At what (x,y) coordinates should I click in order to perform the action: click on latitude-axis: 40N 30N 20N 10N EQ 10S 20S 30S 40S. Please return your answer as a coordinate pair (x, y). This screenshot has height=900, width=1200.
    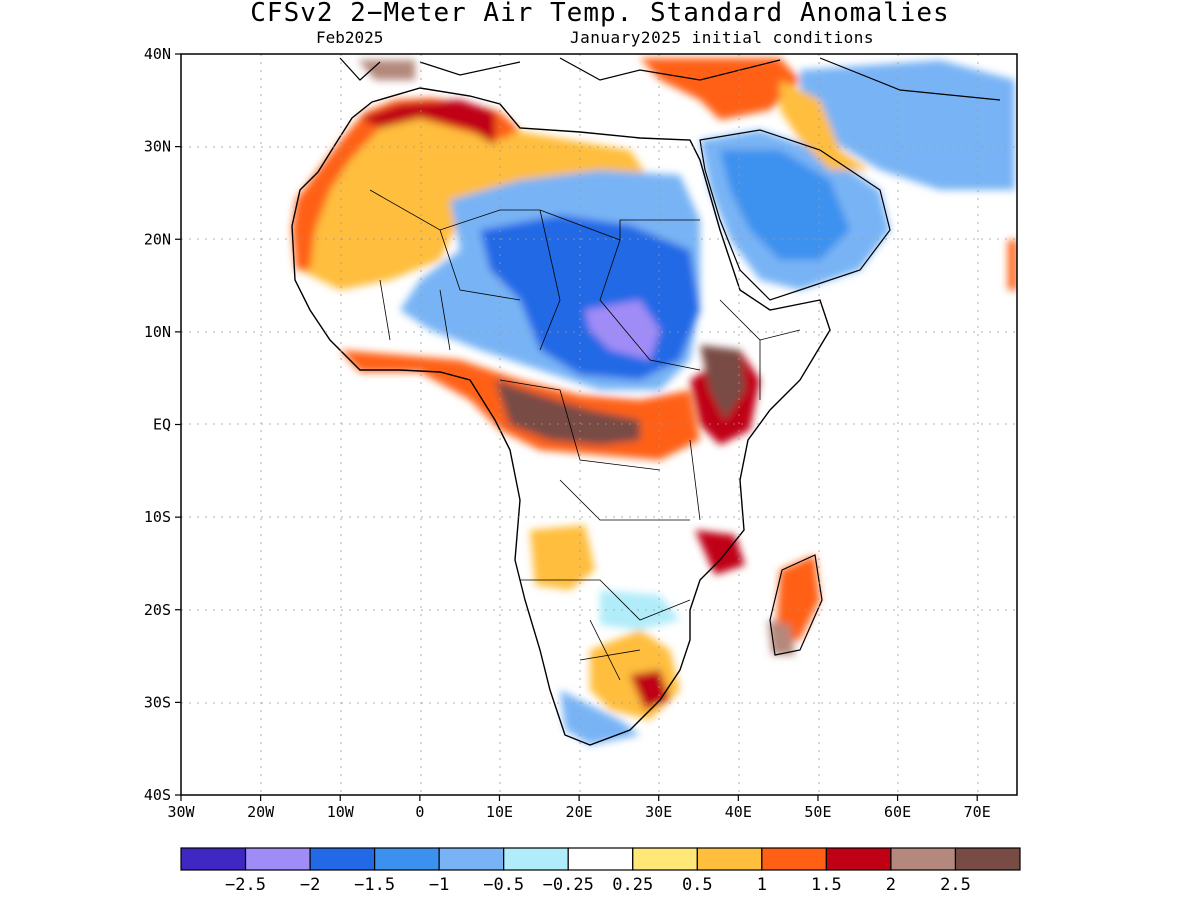
    Looking at the image, I should click on (162, 424).